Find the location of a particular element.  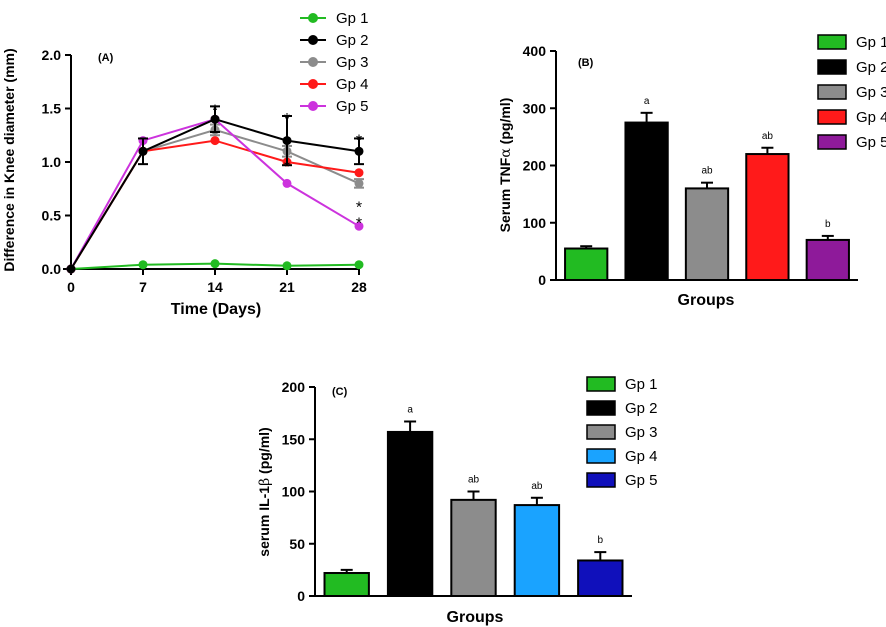

panel-a-x-tick-label: 21 is located at coordinates (287, 287).